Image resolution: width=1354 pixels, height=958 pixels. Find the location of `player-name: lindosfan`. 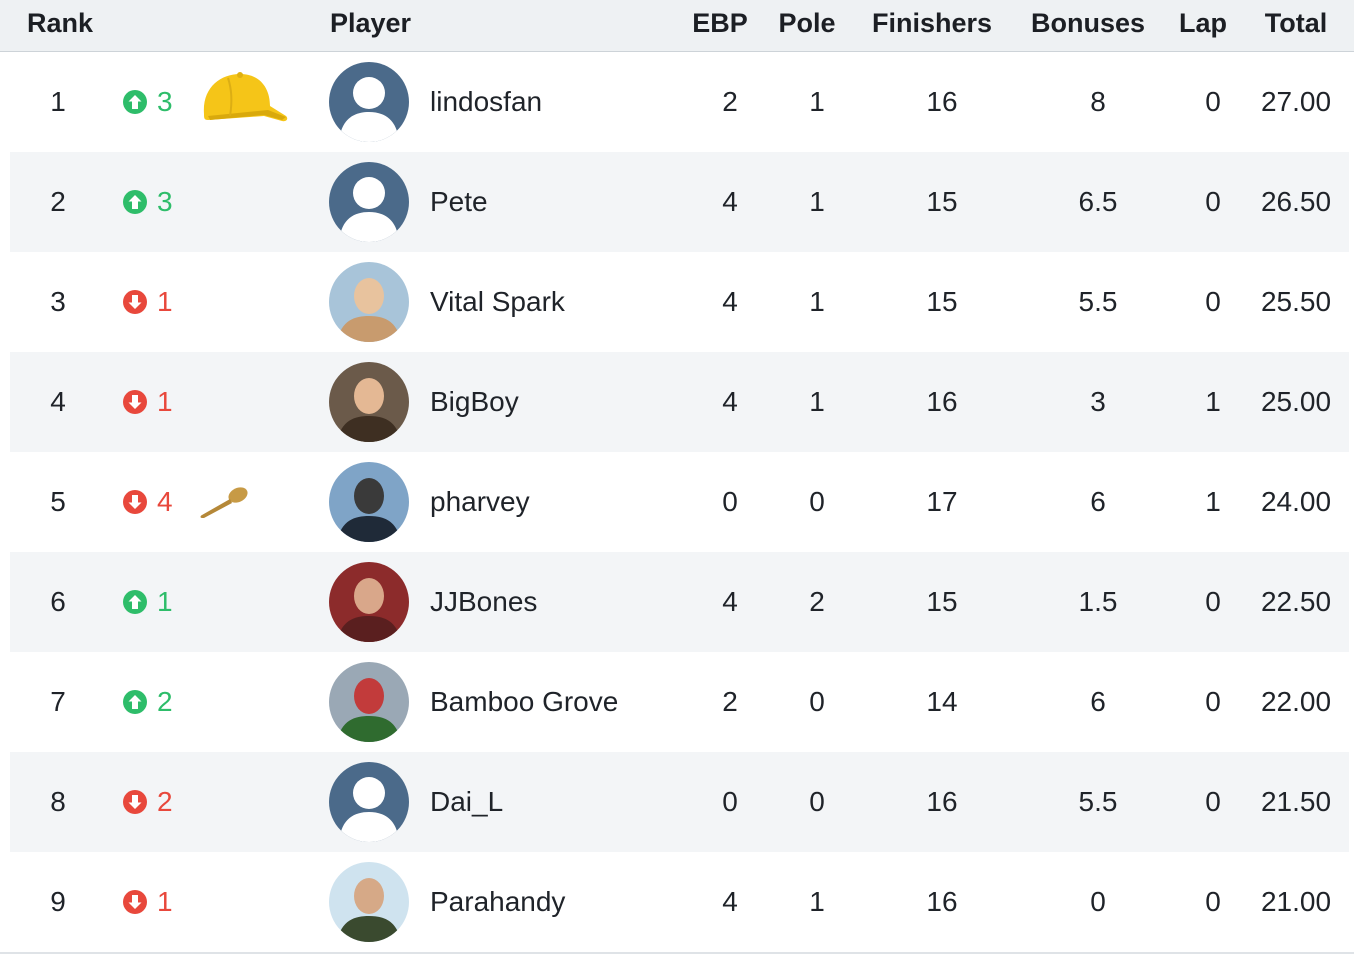

player-name: lindosfan is located at coordinates (486, 101).